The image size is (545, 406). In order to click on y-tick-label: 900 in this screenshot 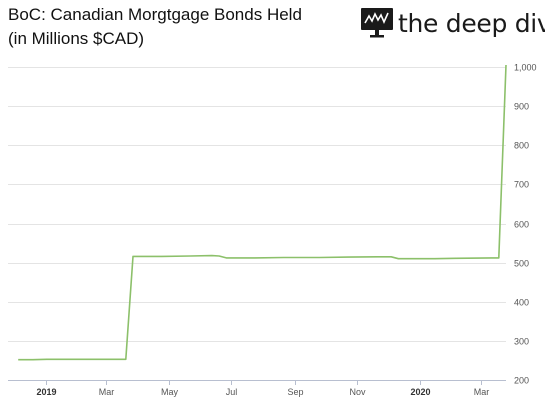, I will do `click(521, 107)`.